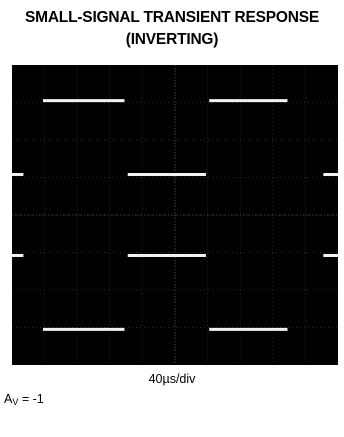 This screenshot has height=437, width=344. I want to click on gain-symbol: A, so click(8, 399).